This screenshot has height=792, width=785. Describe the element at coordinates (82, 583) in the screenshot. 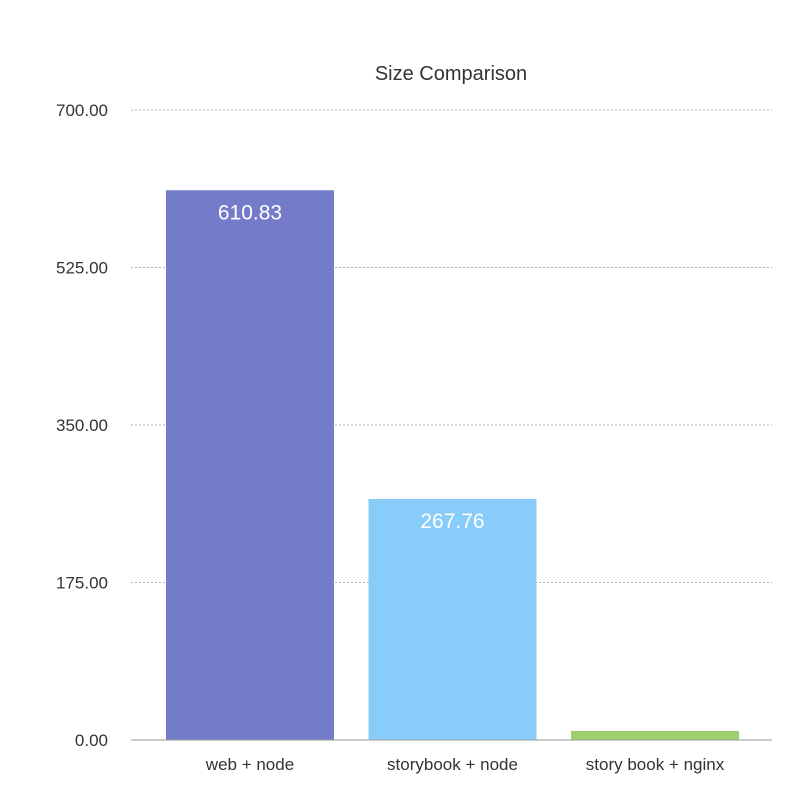

I see `y-tick-label: 175.00` at that location.